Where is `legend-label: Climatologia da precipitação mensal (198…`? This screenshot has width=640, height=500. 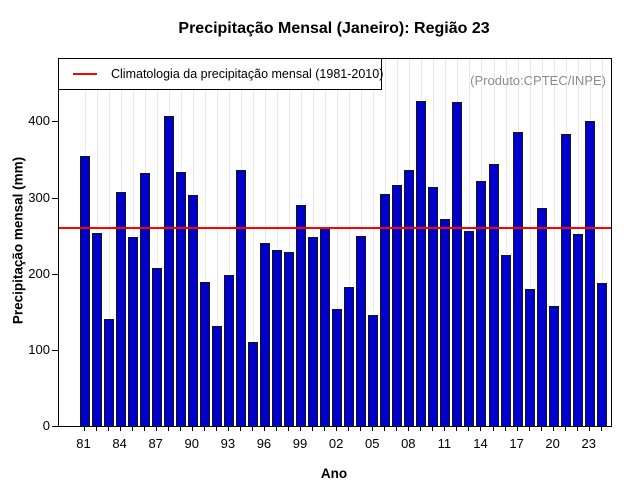
legend-label: Climatologia da precipitação mensal (198… is located at coordinates (247, 74).